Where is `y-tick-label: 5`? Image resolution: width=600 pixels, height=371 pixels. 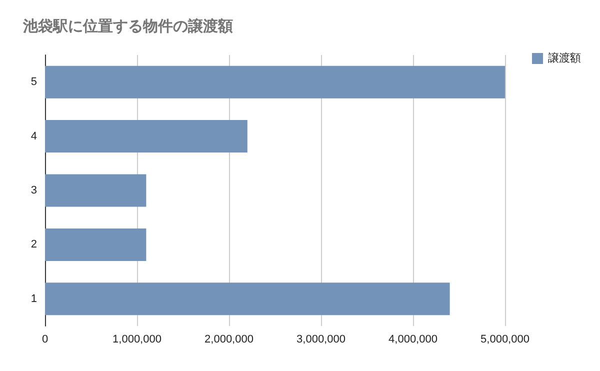
y-tick-label: 5 is located at coordinates (33, 82).